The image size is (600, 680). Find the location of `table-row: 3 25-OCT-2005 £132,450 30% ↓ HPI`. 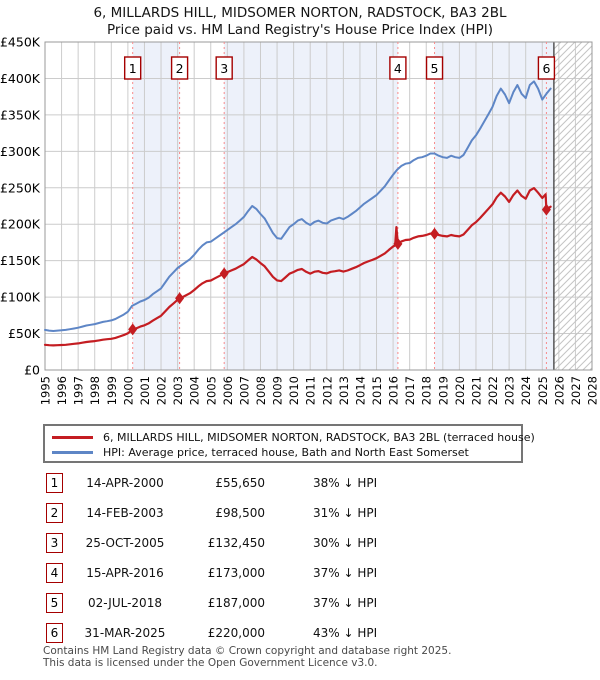

table-row: 3 25-OCT-2005 £132,450 30% ↓ HPI is located at coordinates (256, 545).